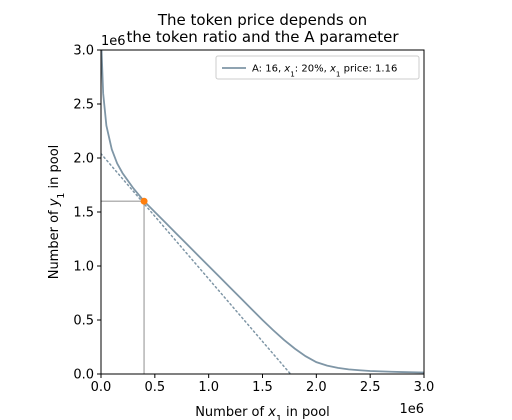  What do you see at coordinates (144, 201) in the screenshot?
I see `highlight-point` at bounding box center [144, 201].